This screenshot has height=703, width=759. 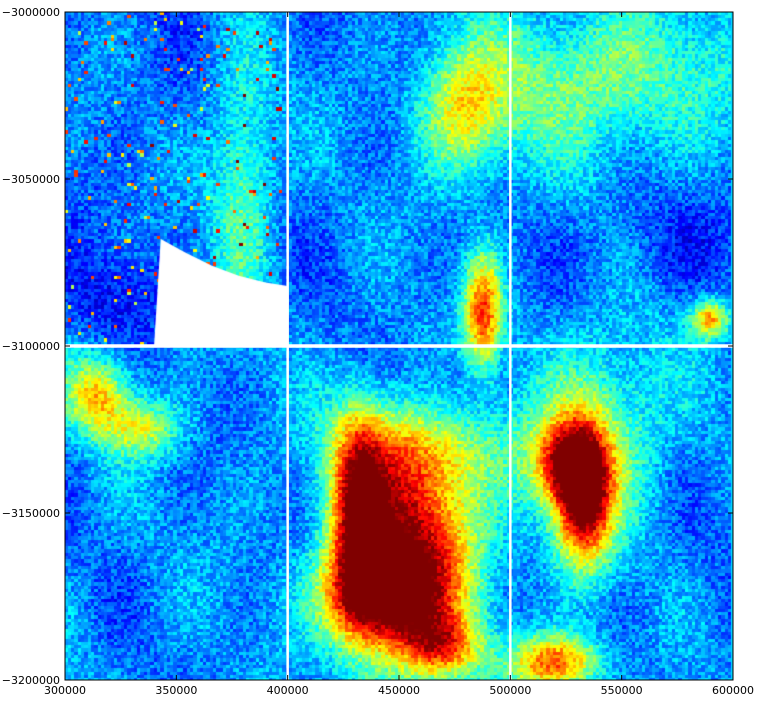 I want to click on y-tick-label: −3050000, so click(x=31, y=179).